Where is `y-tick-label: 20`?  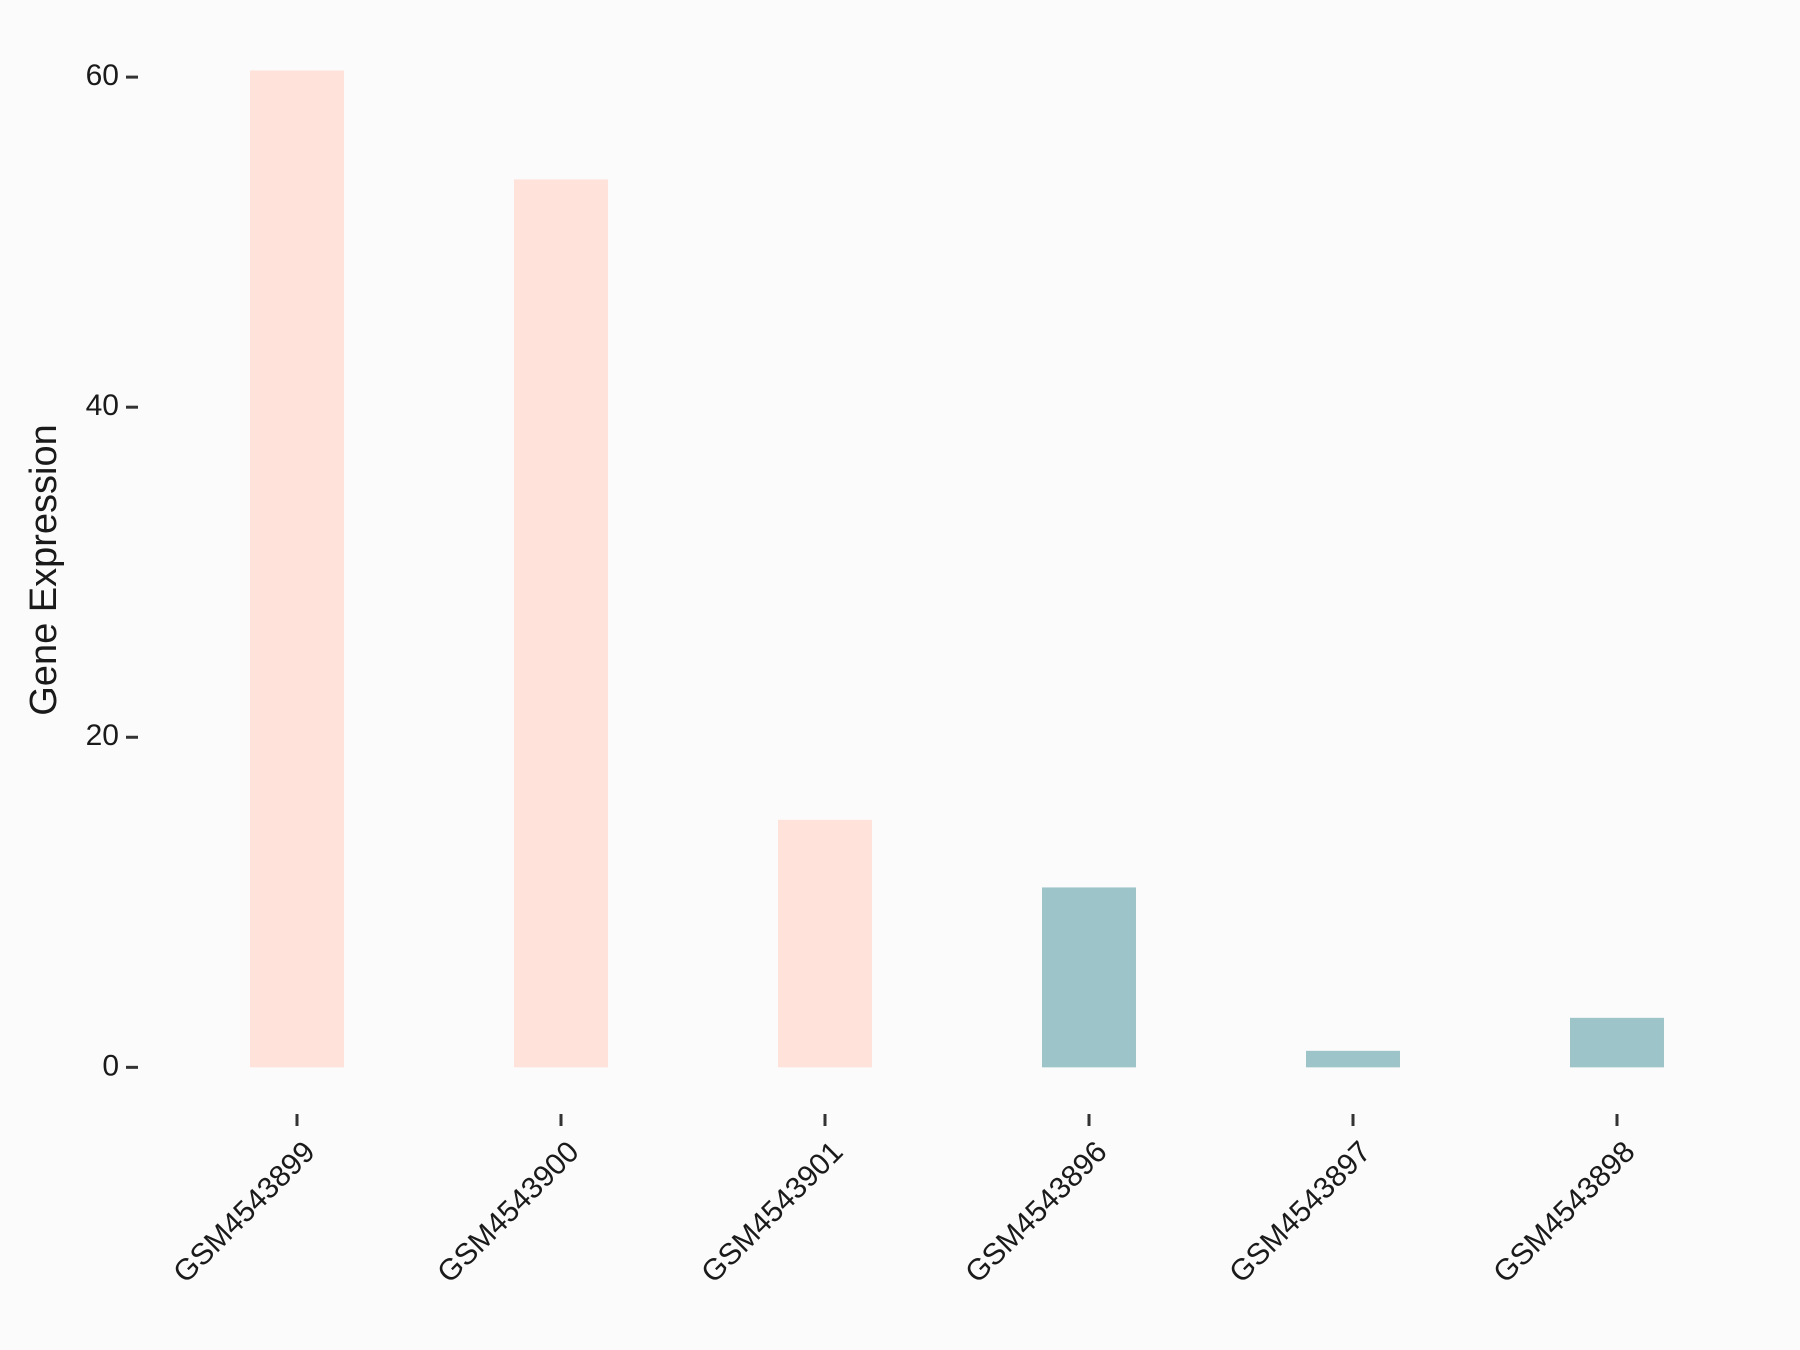
y-tick-label: 20 is located at coordinates (102, 735).